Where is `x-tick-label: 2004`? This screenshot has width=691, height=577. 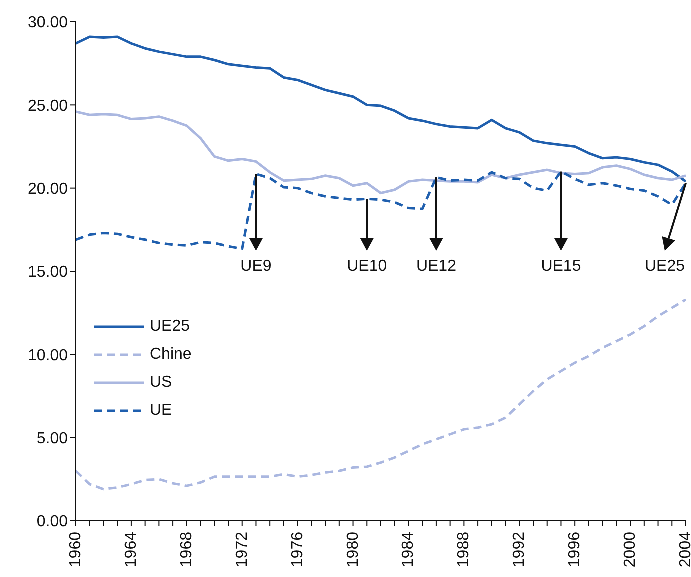 x-tick-label: 2004 is located at coordinates (684, 550).